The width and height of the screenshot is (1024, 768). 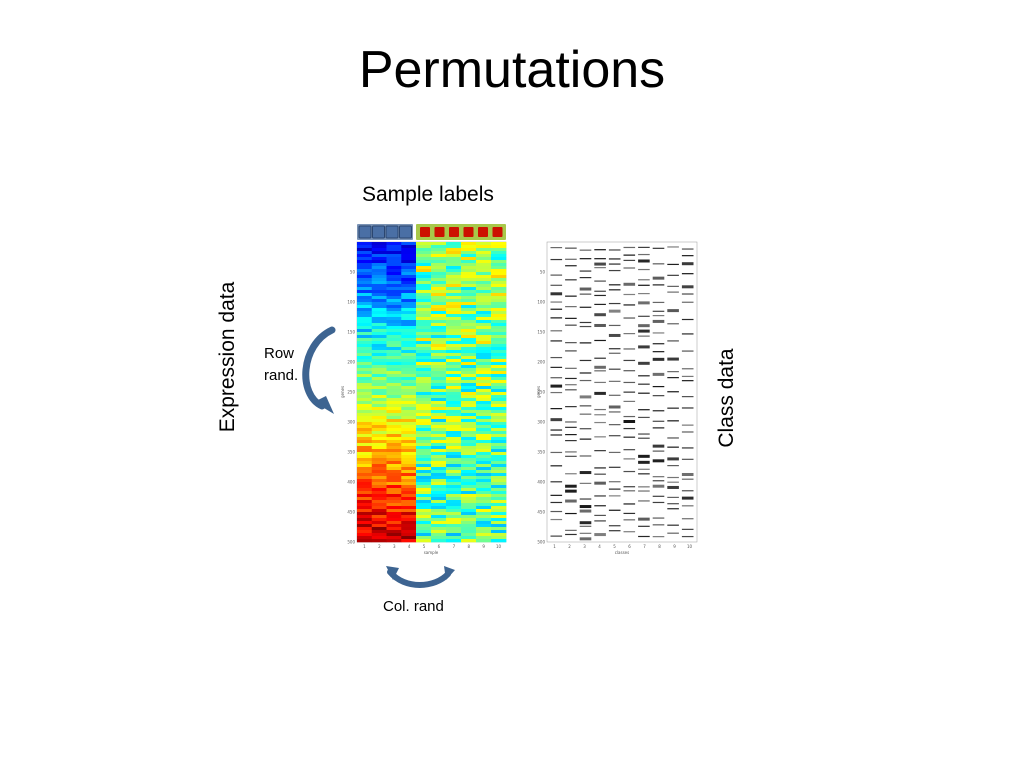 What do you see at coordinates (351, 362) in the screenshot?
I see `heatmap-y-tick-label: 200` at bounding box center [351, 362].